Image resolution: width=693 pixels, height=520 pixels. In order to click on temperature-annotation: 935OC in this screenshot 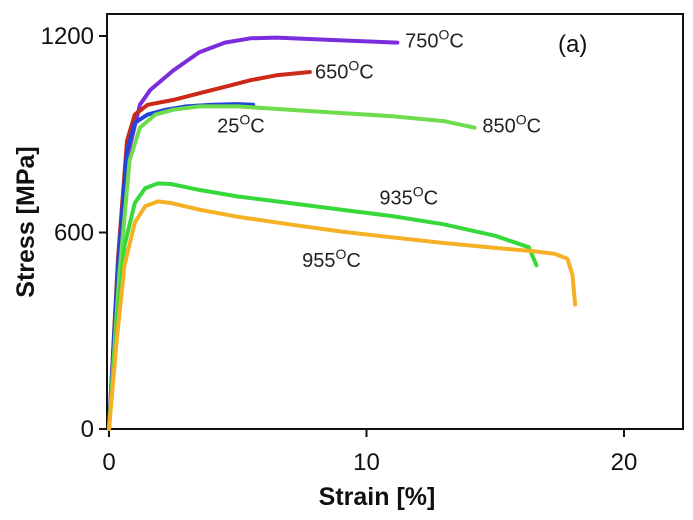, I will do `click(408, 197)`.